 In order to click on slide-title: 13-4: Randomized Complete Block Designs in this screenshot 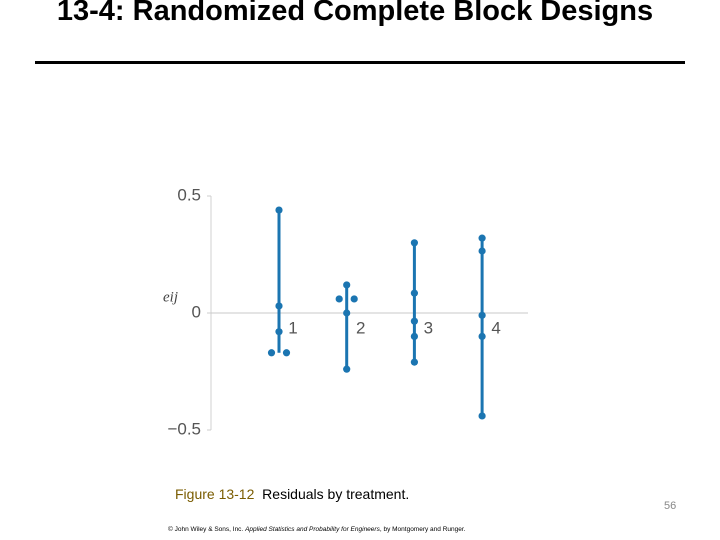, I will do `click(355, 13)`.